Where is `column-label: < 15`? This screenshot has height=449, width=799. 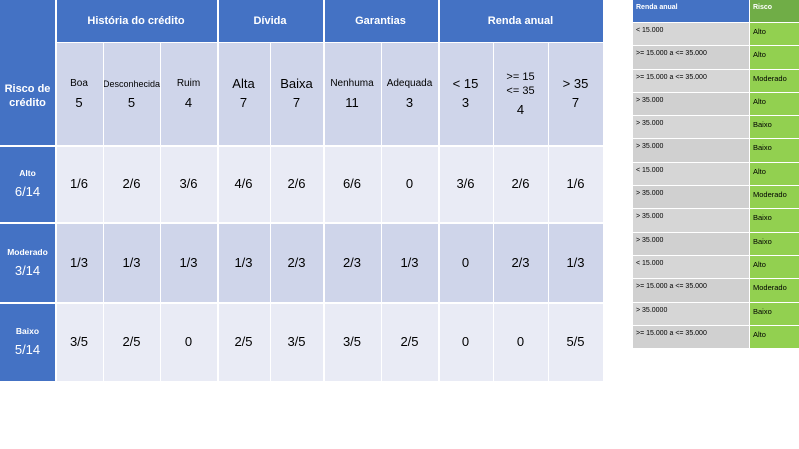
column-label: < 15 is located at coordinates (465, 83).